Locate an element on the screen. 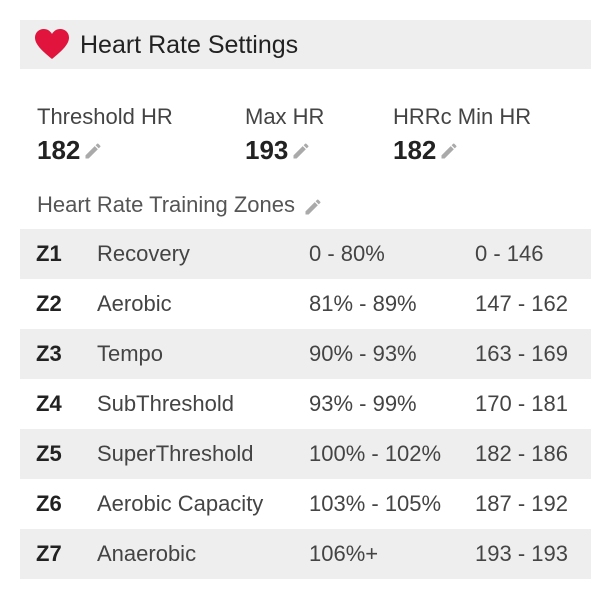 The image size is (608, 594). settings-header: Heart Rate Settings is located at coordinates (305, 44).